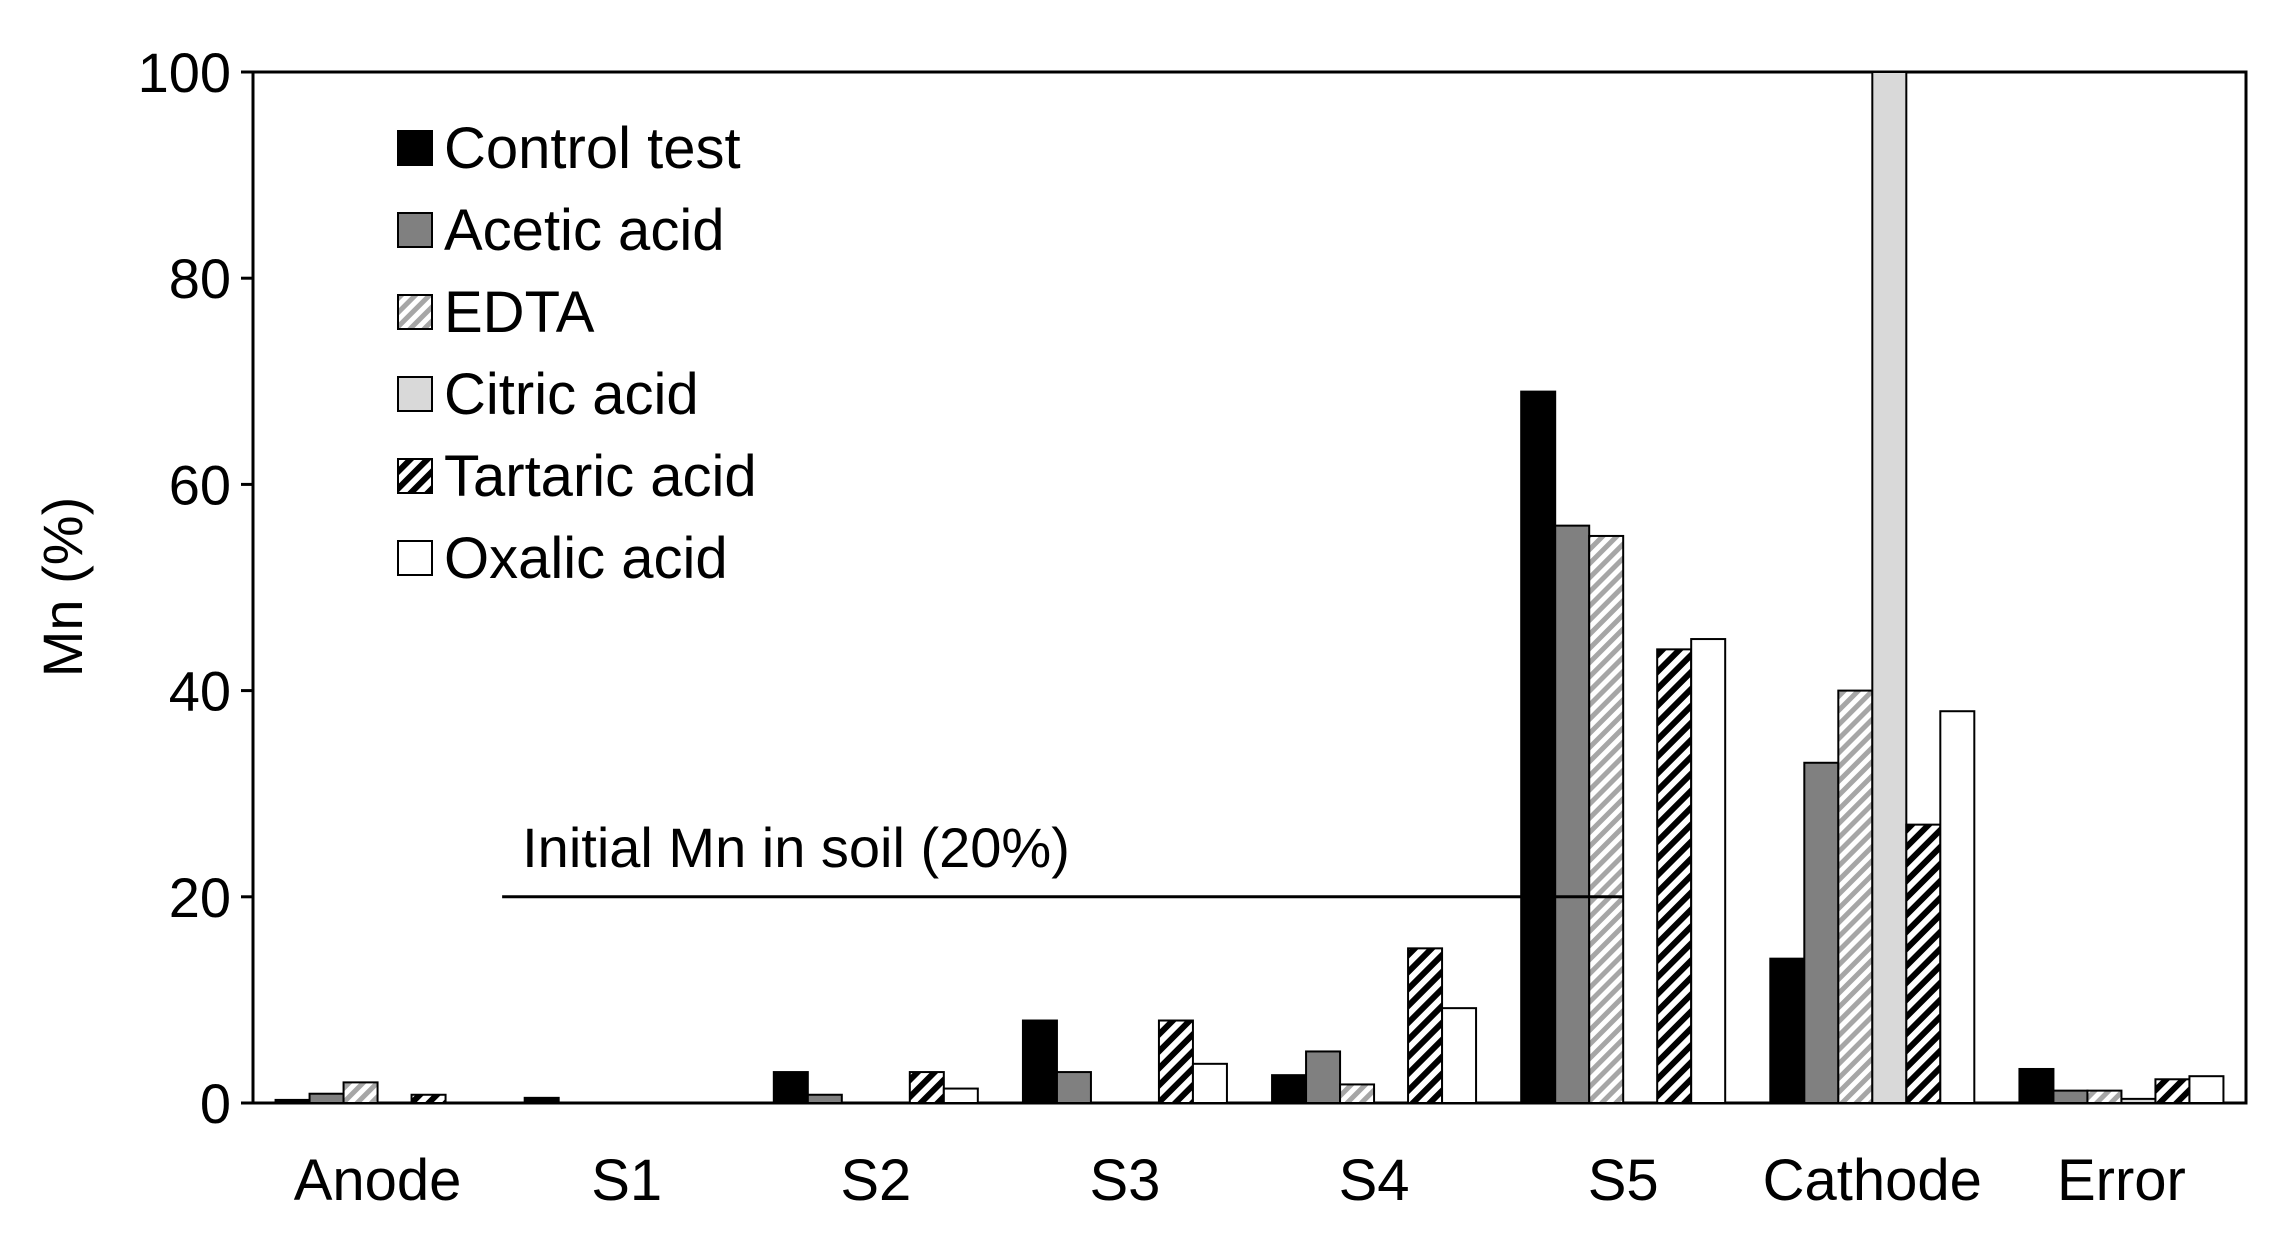 The height and width of the screenshot is (1248, 2269). Describe the element at coordinates (1872, 1180) in the screenshot. I see `x-tick-label: Cathode` at that location.